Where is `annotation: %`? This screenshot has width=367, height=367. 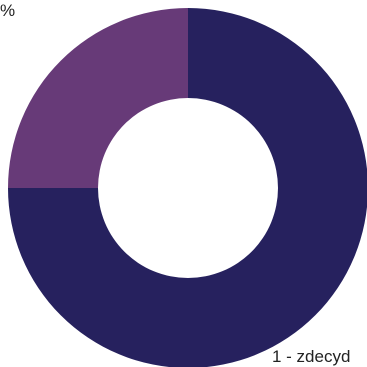 annotation: % is located at coordinates (7, 10).